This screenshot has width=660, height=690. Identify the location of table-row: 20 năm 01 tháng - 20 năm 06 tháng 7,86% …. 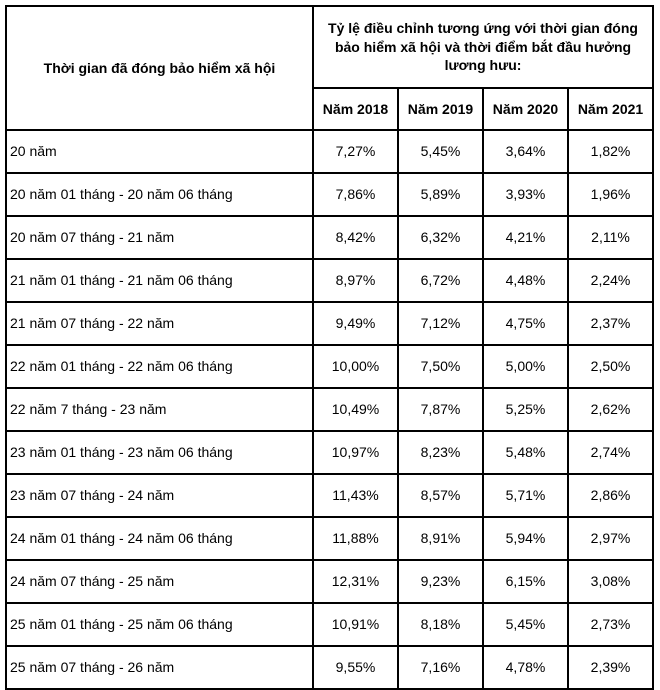
(330, 194).